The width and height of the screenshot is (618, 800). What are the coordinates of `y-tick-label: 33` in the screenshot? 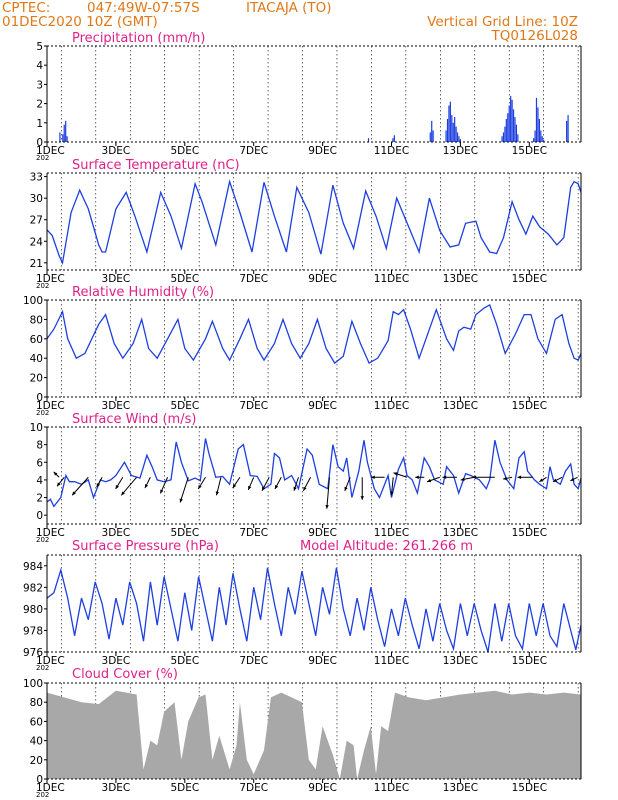 It's located at (36, 178).